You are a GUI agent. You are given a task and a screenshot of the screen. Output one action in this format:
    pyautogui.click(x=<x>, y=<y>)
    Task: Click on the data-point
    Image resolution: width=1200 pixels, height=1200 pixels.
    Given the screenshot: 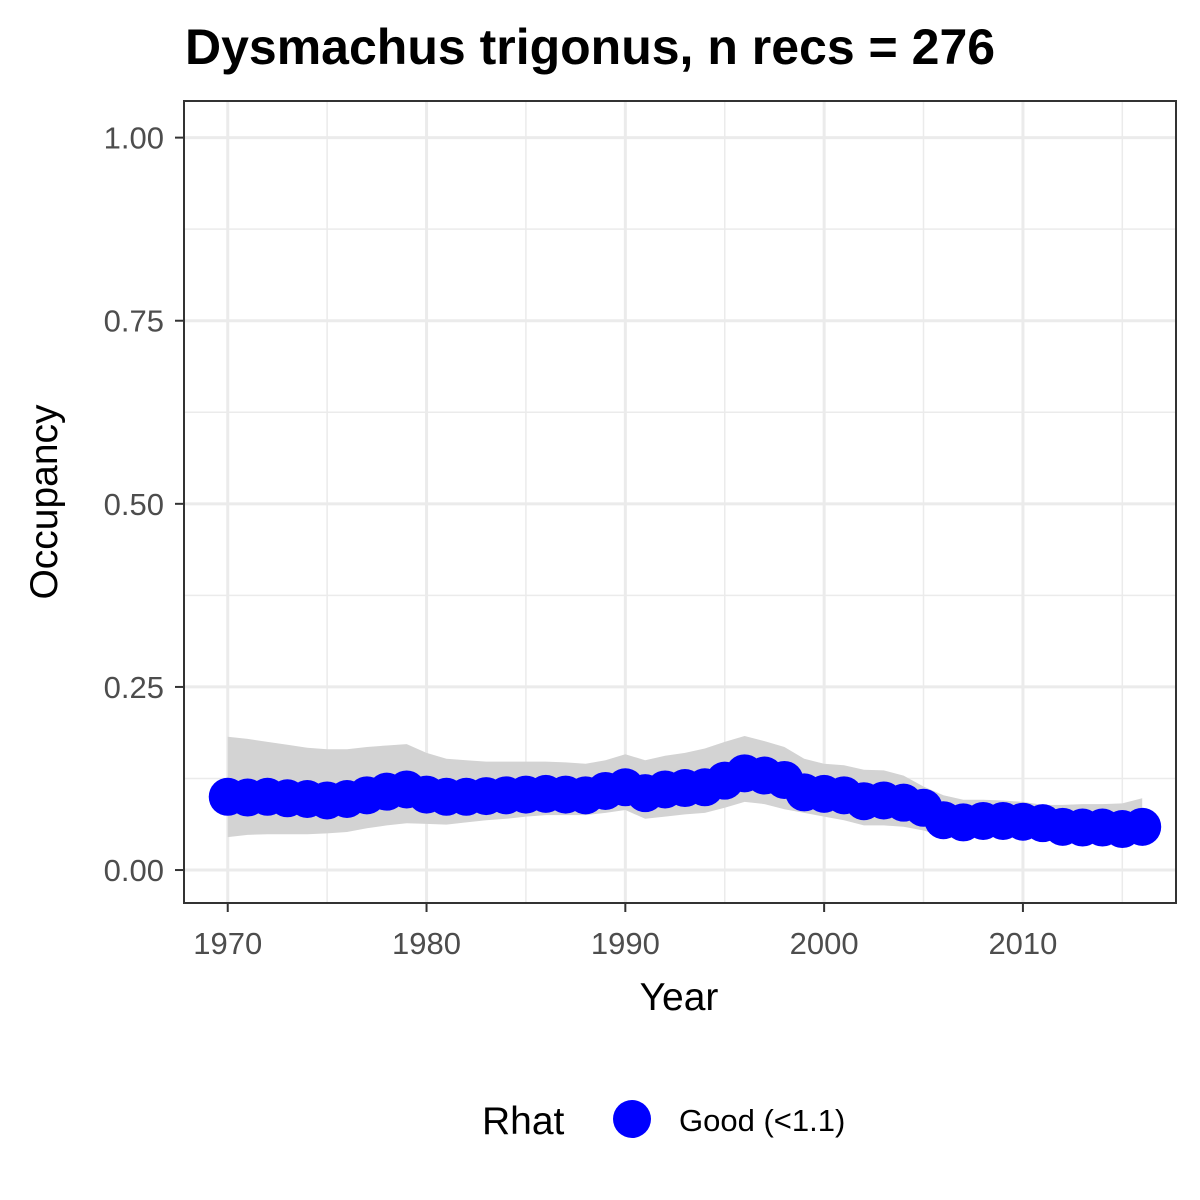 What is the action you would take?
    pyautogui.click(x=1142, y=826)
    